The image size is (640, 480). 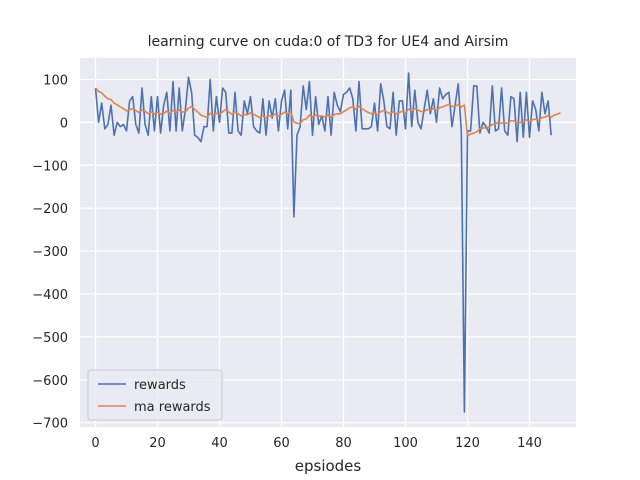 What do you see at coordinates (219, 443) in the screenshot?
I see `x-tick-label: 40` at bounding box center [219, 443].